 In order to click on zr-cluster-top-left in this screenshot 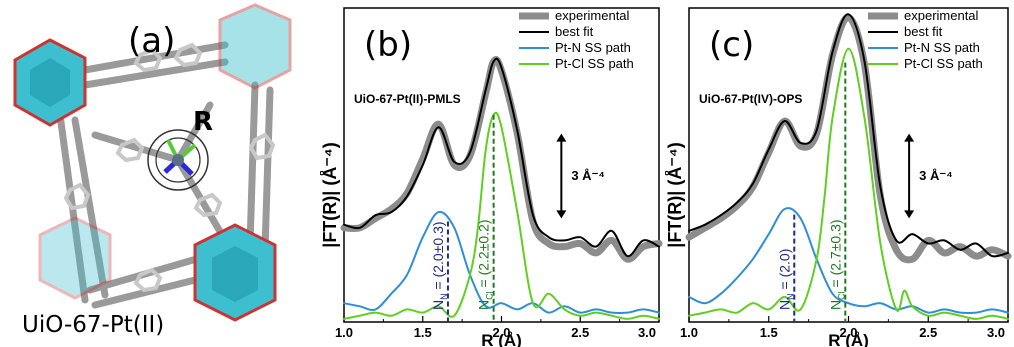, I will do `click(50, 82)`.